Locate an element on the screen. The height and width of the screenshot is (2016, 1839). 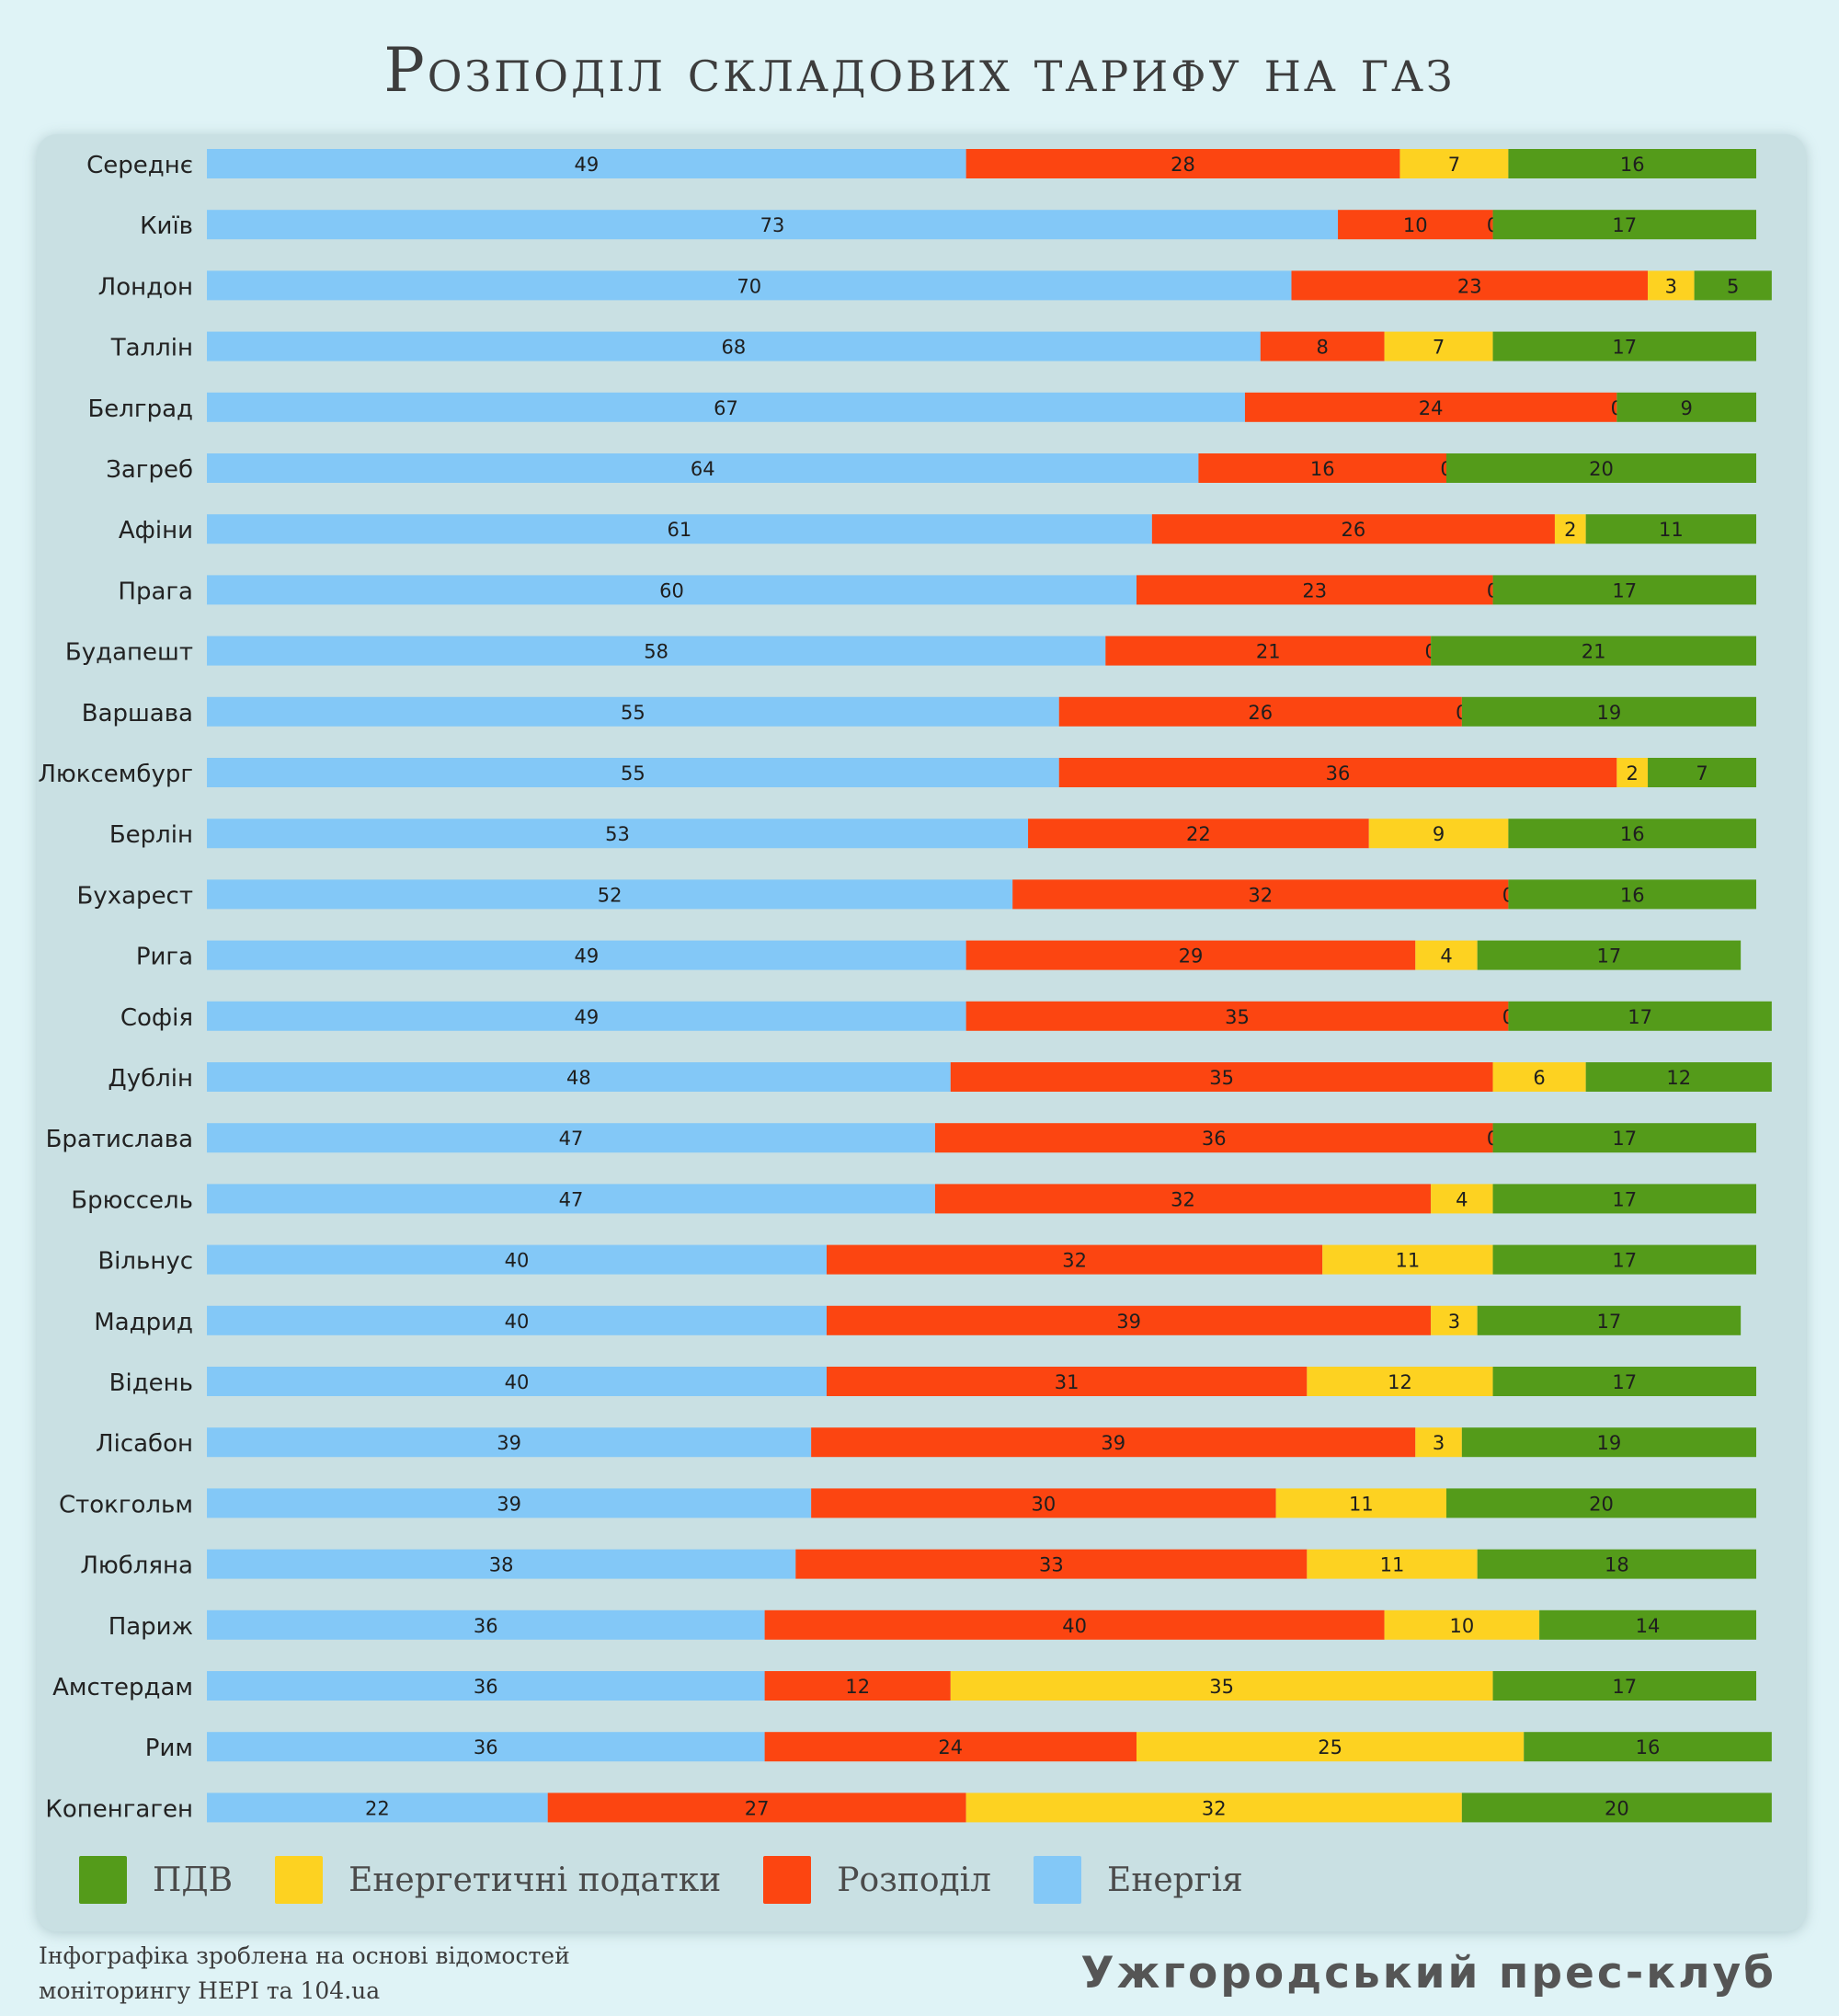
category-label: Стокгольм is located at coordinates (126, 1504).